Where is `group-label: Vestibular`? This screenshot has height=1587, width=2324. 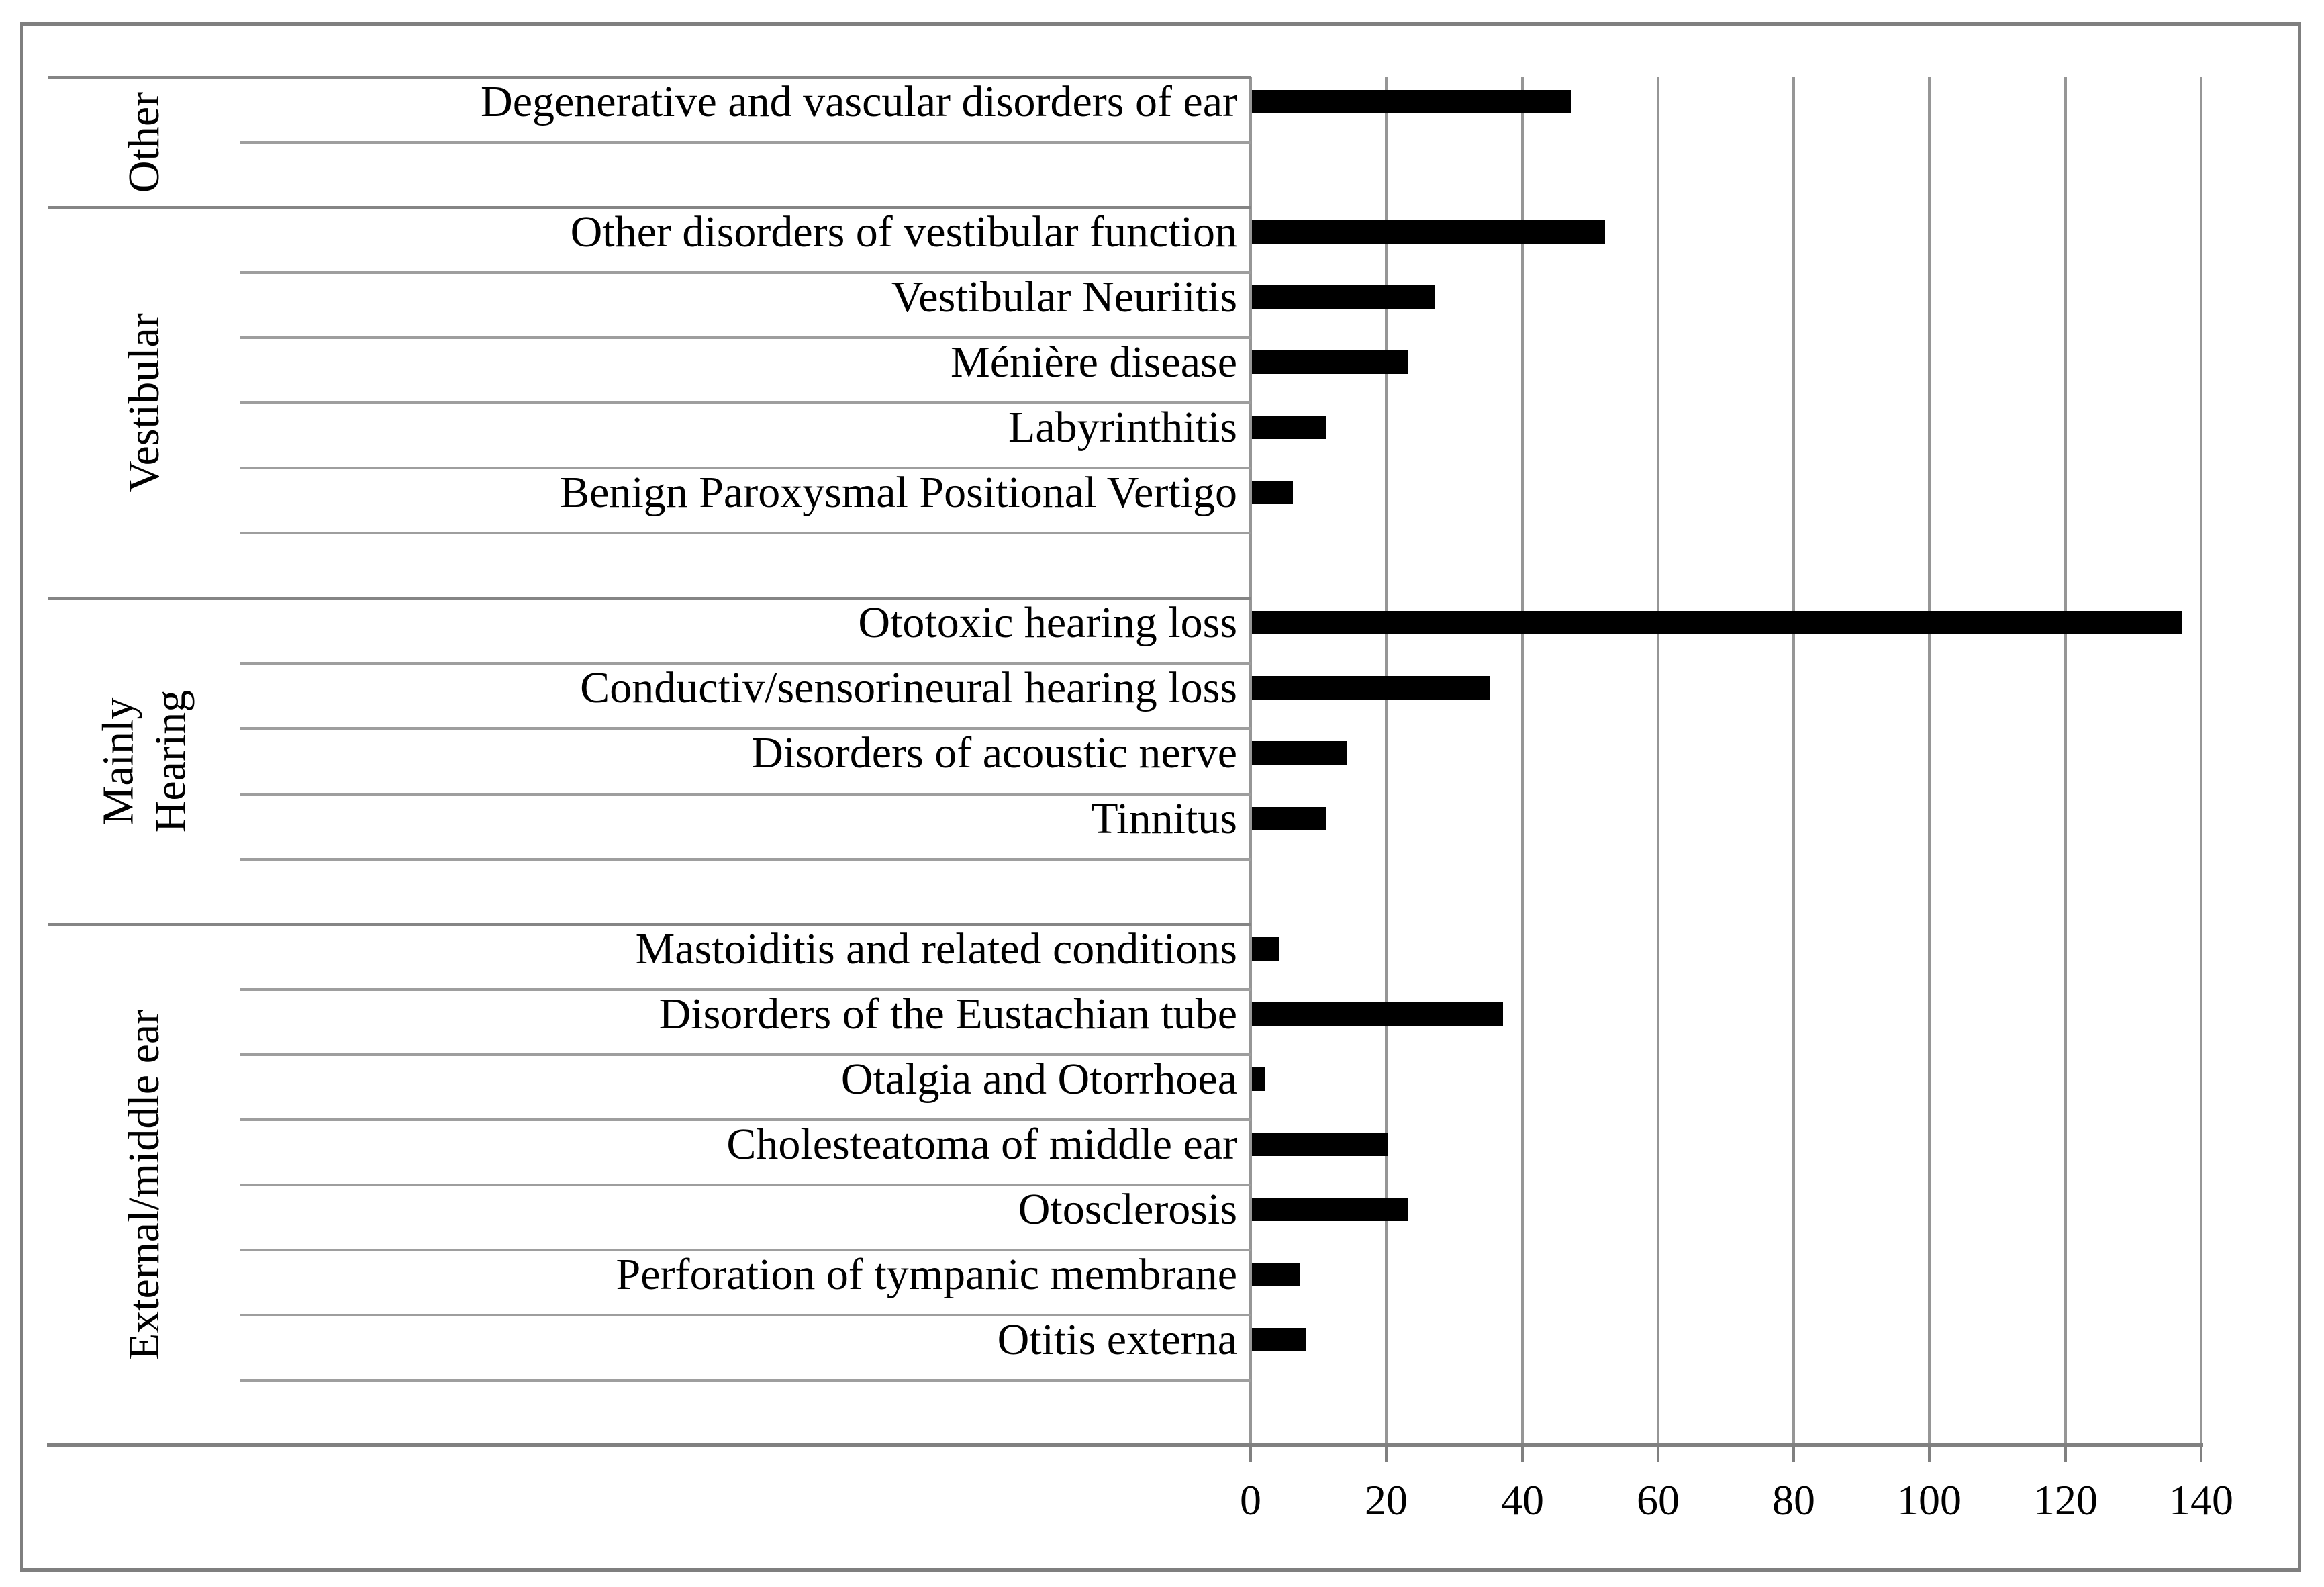 group-label: Vestibular is located at coordinates (144, 403).